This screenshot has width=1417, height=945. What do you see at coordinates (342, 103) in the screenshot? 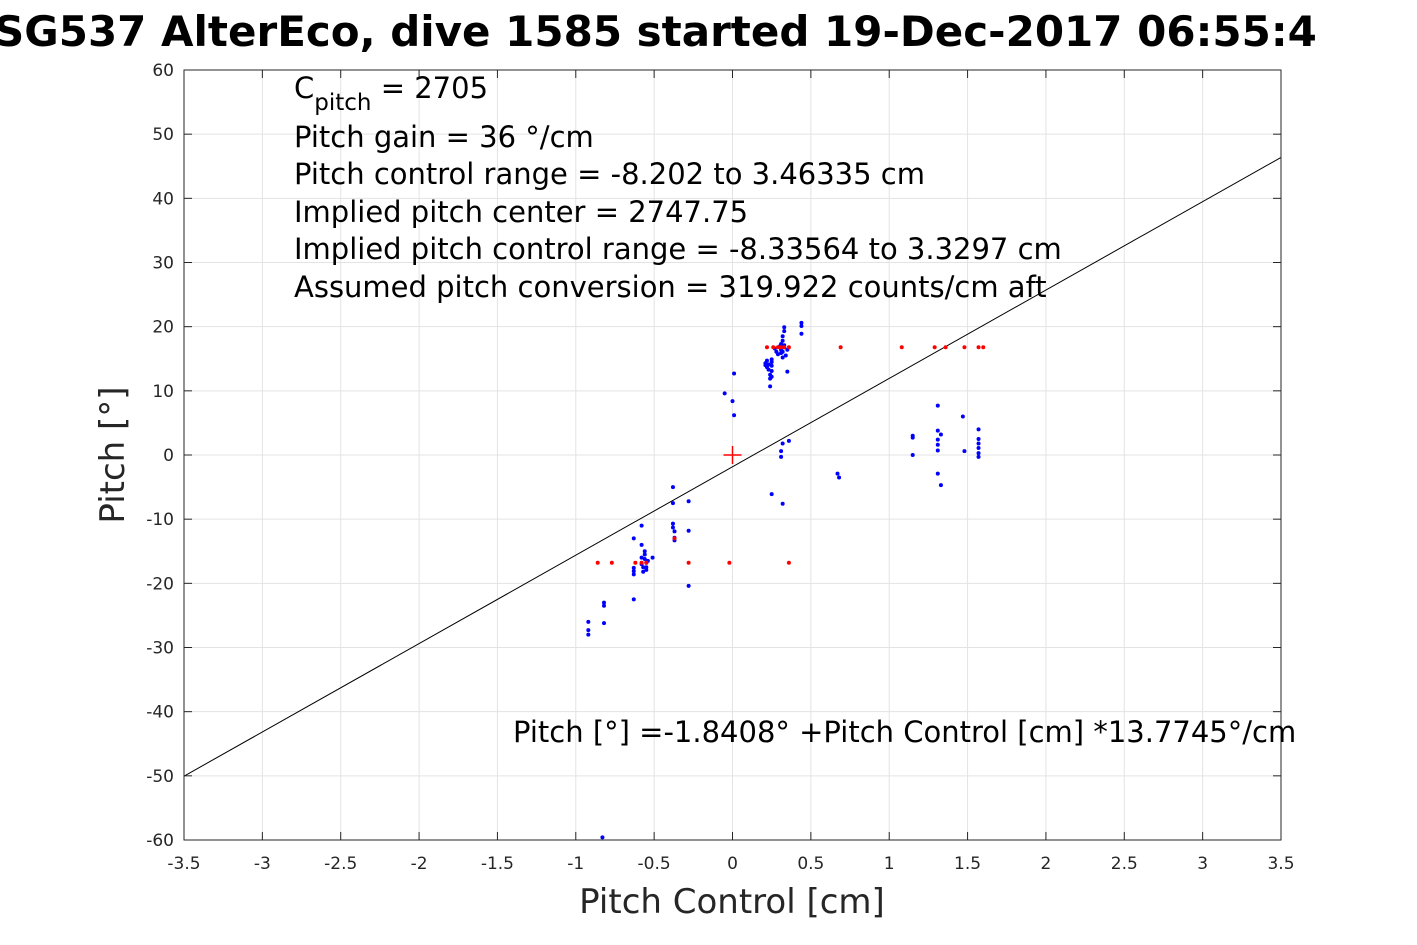
I see `c-pitch-subscript: pitch` at bounding box center [342, 103].